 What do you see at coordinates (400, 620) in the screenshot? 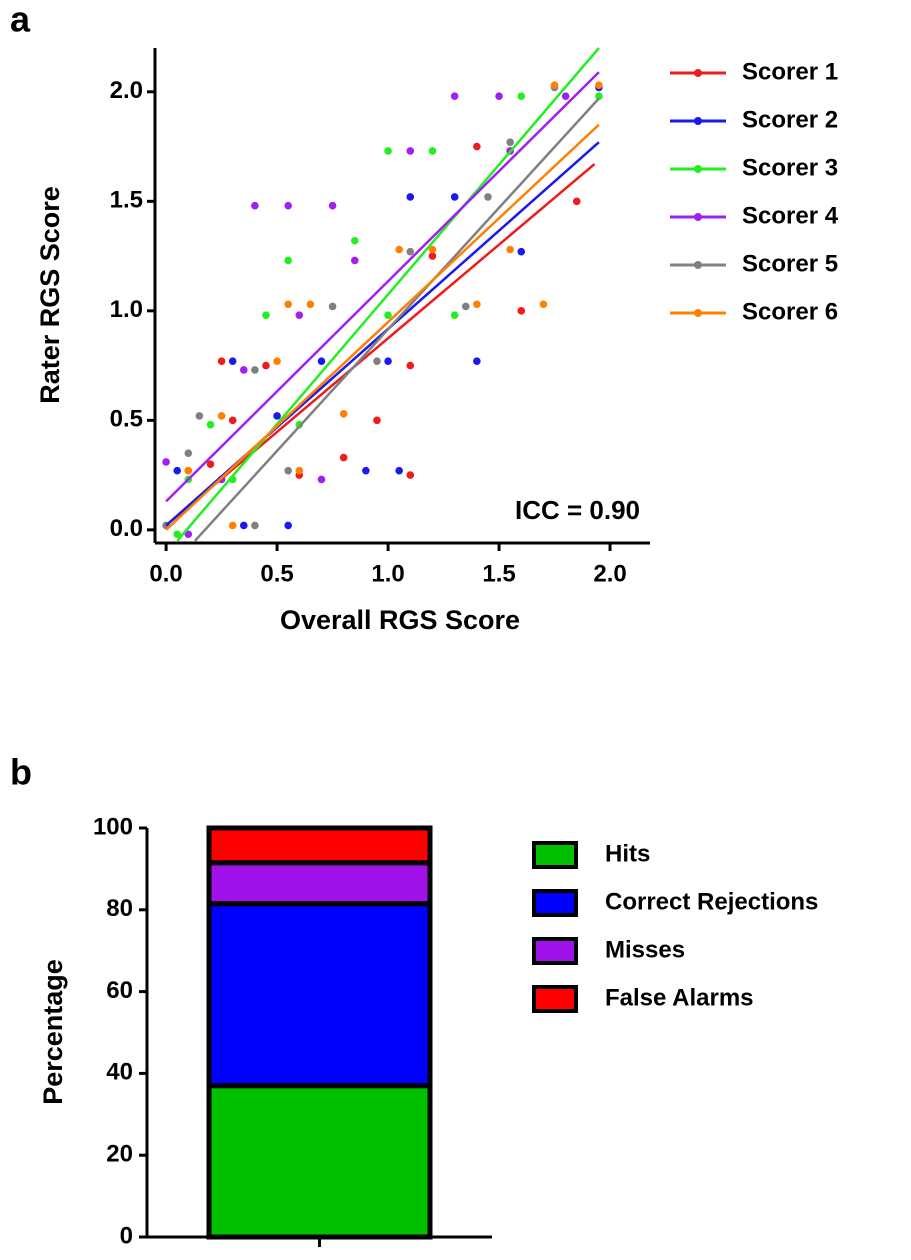
I see `x-axis-title: Overall RGS Score` at bounding box center [400, 620].